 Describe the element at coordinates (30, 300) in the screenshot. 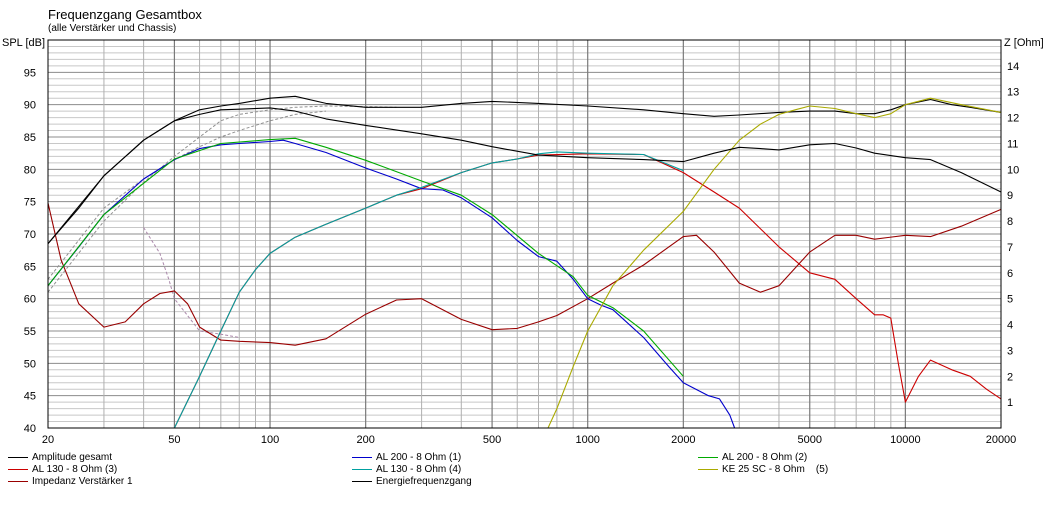

I see `y-tick-label: 60` at that location.